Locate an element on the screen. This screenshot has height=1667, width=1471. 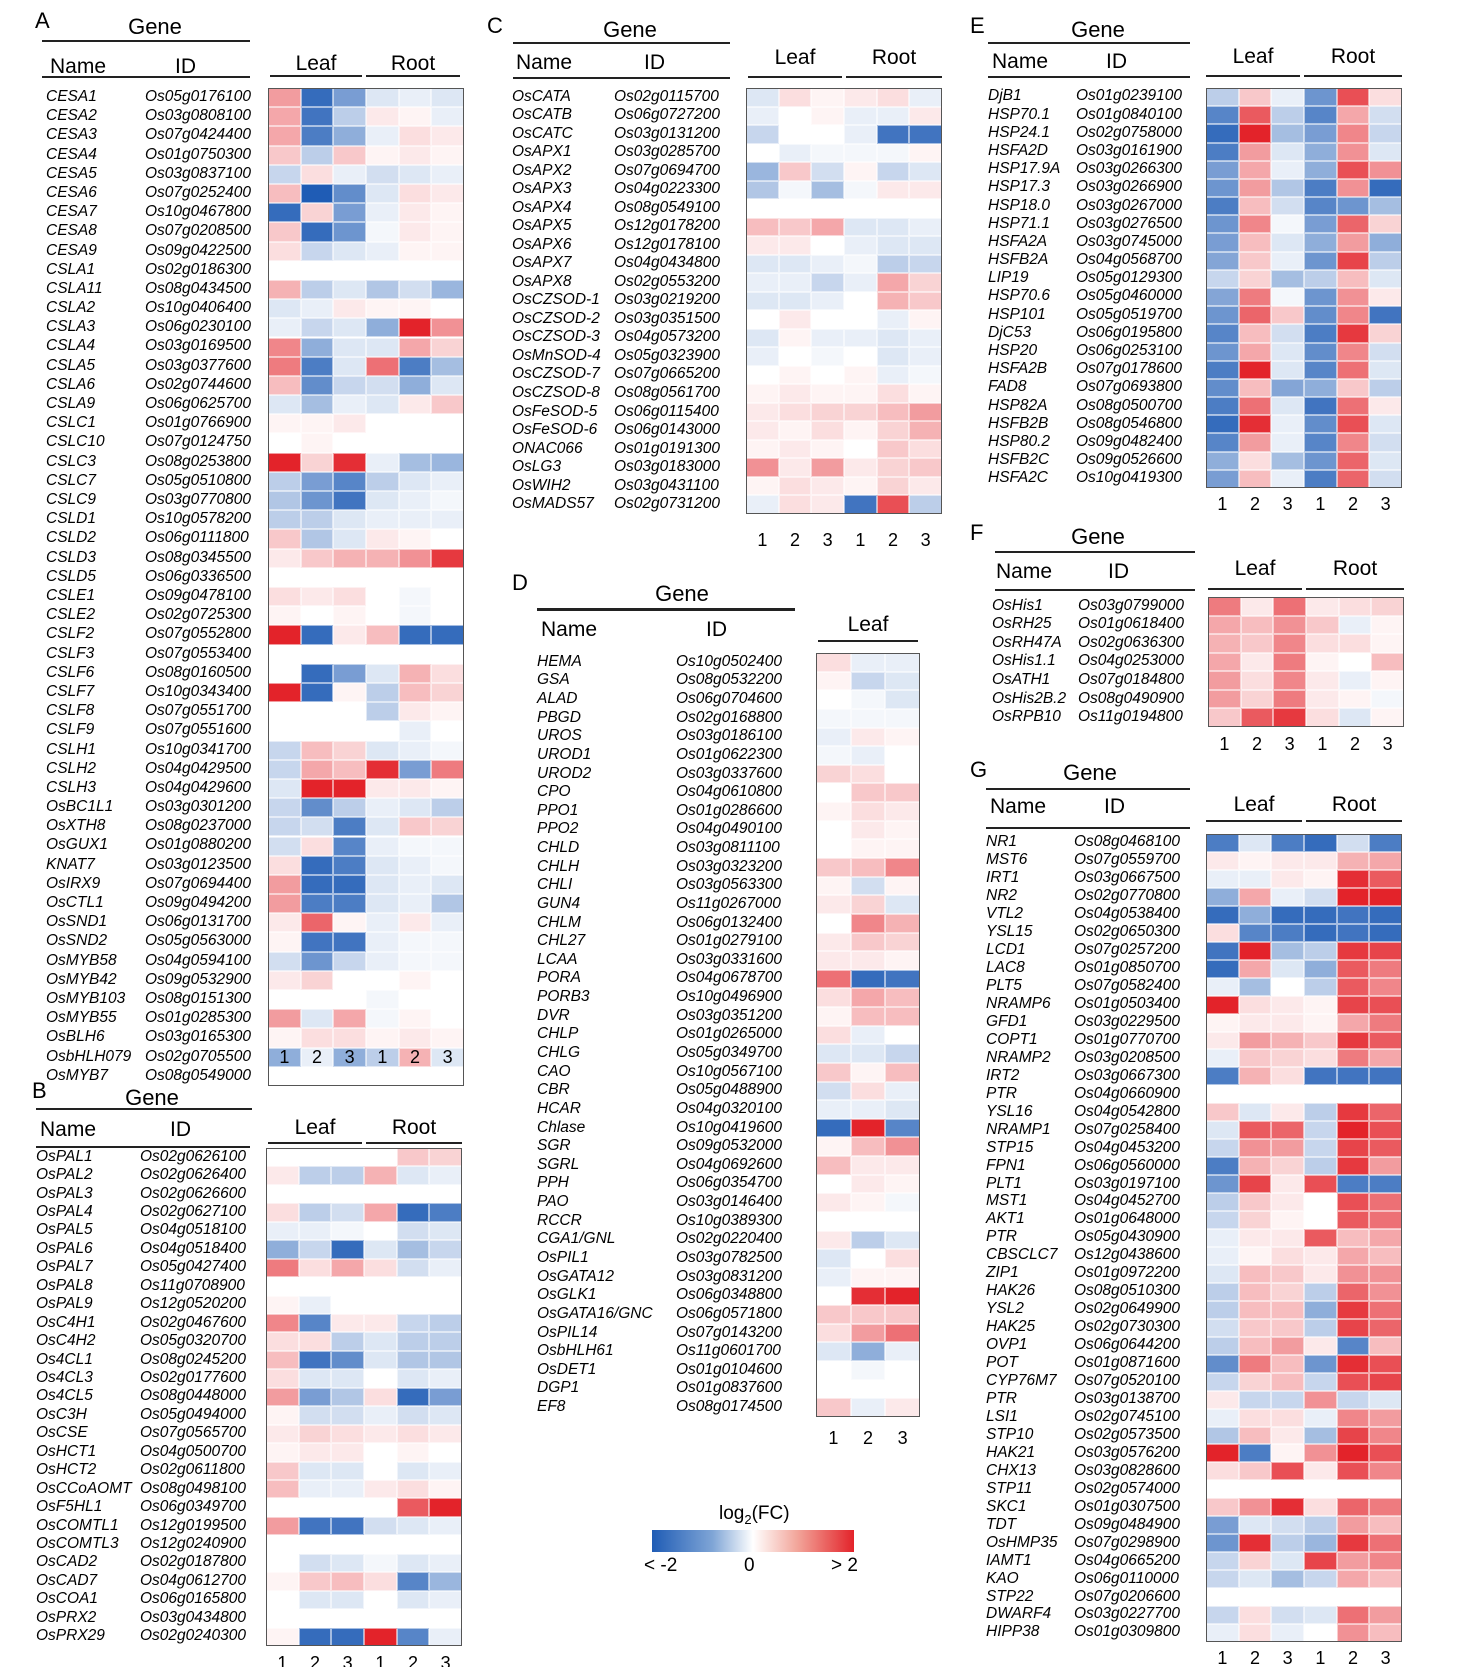
gene-id: Os08g0151300 is located at coordinates (198, 999).